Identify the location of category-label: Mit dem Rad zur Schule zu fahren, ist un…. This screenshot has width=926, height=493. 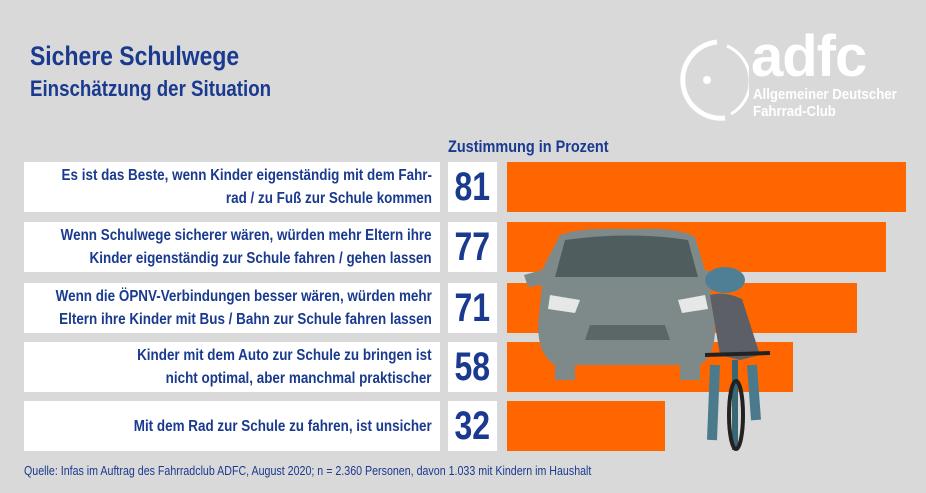
(232, 426).